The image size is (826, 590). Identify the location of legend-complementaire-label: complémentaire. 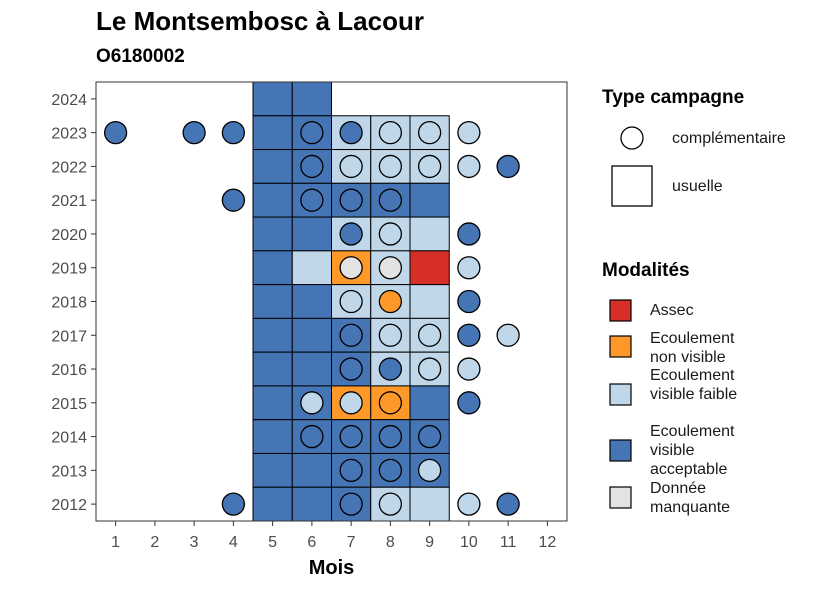
(729, 138).